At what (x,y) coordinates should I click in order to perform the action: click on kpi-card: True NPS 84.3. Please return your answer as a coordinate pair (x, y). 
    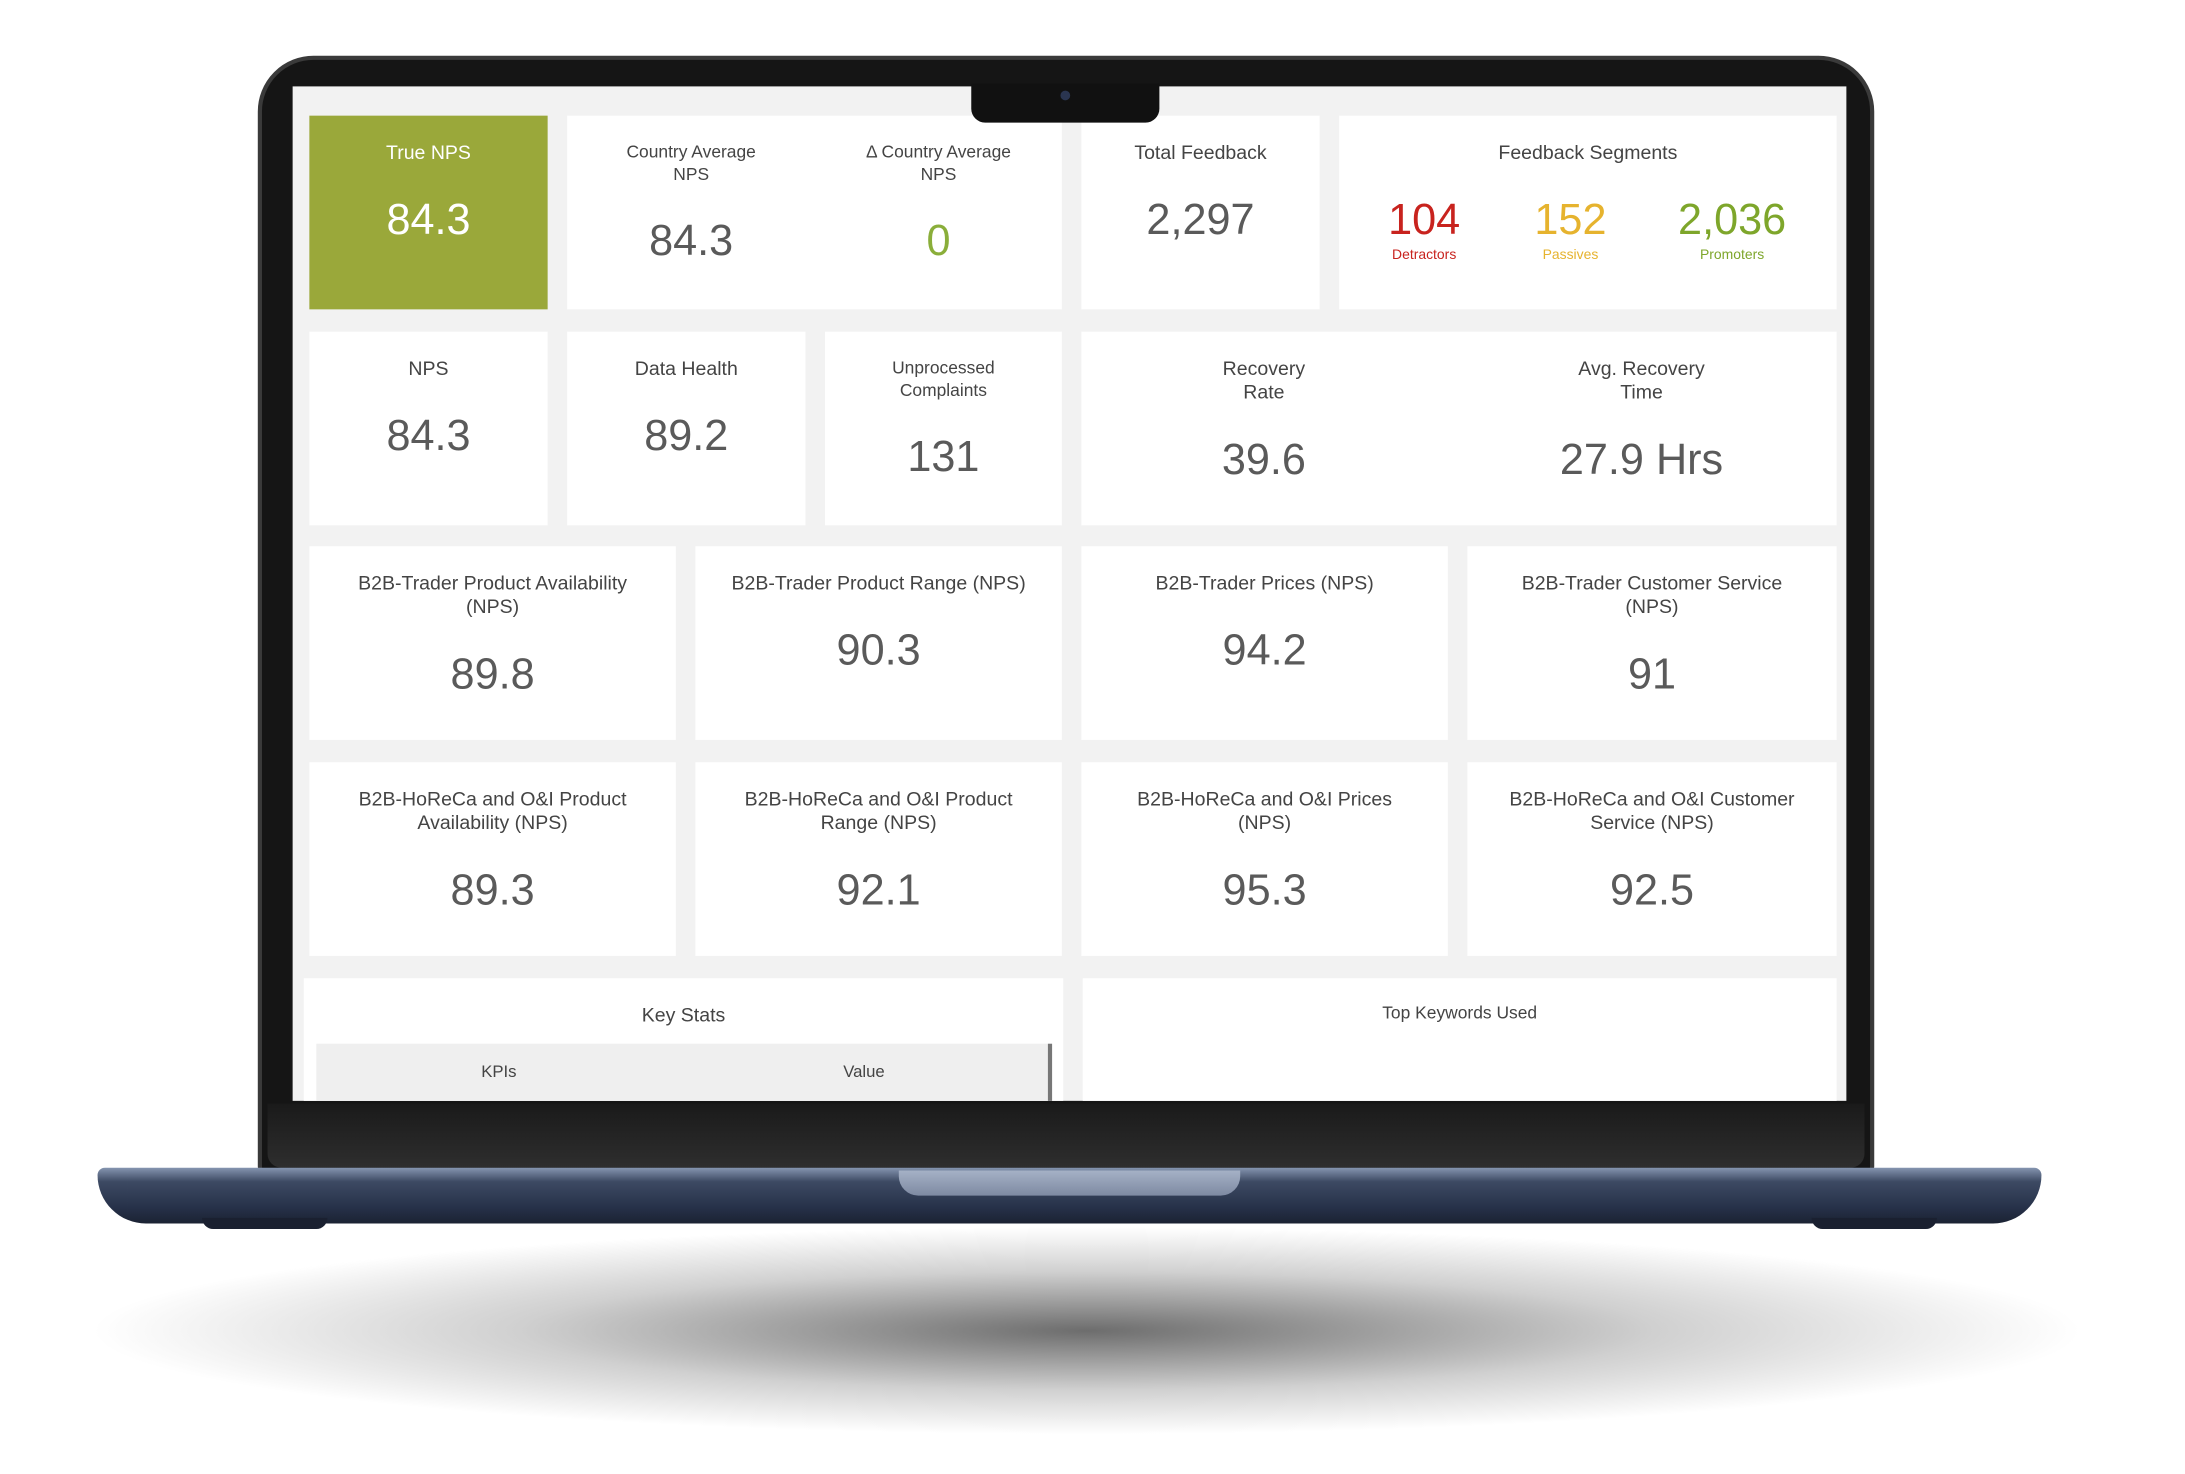
    Looking at the image, I should click on (428, 212).